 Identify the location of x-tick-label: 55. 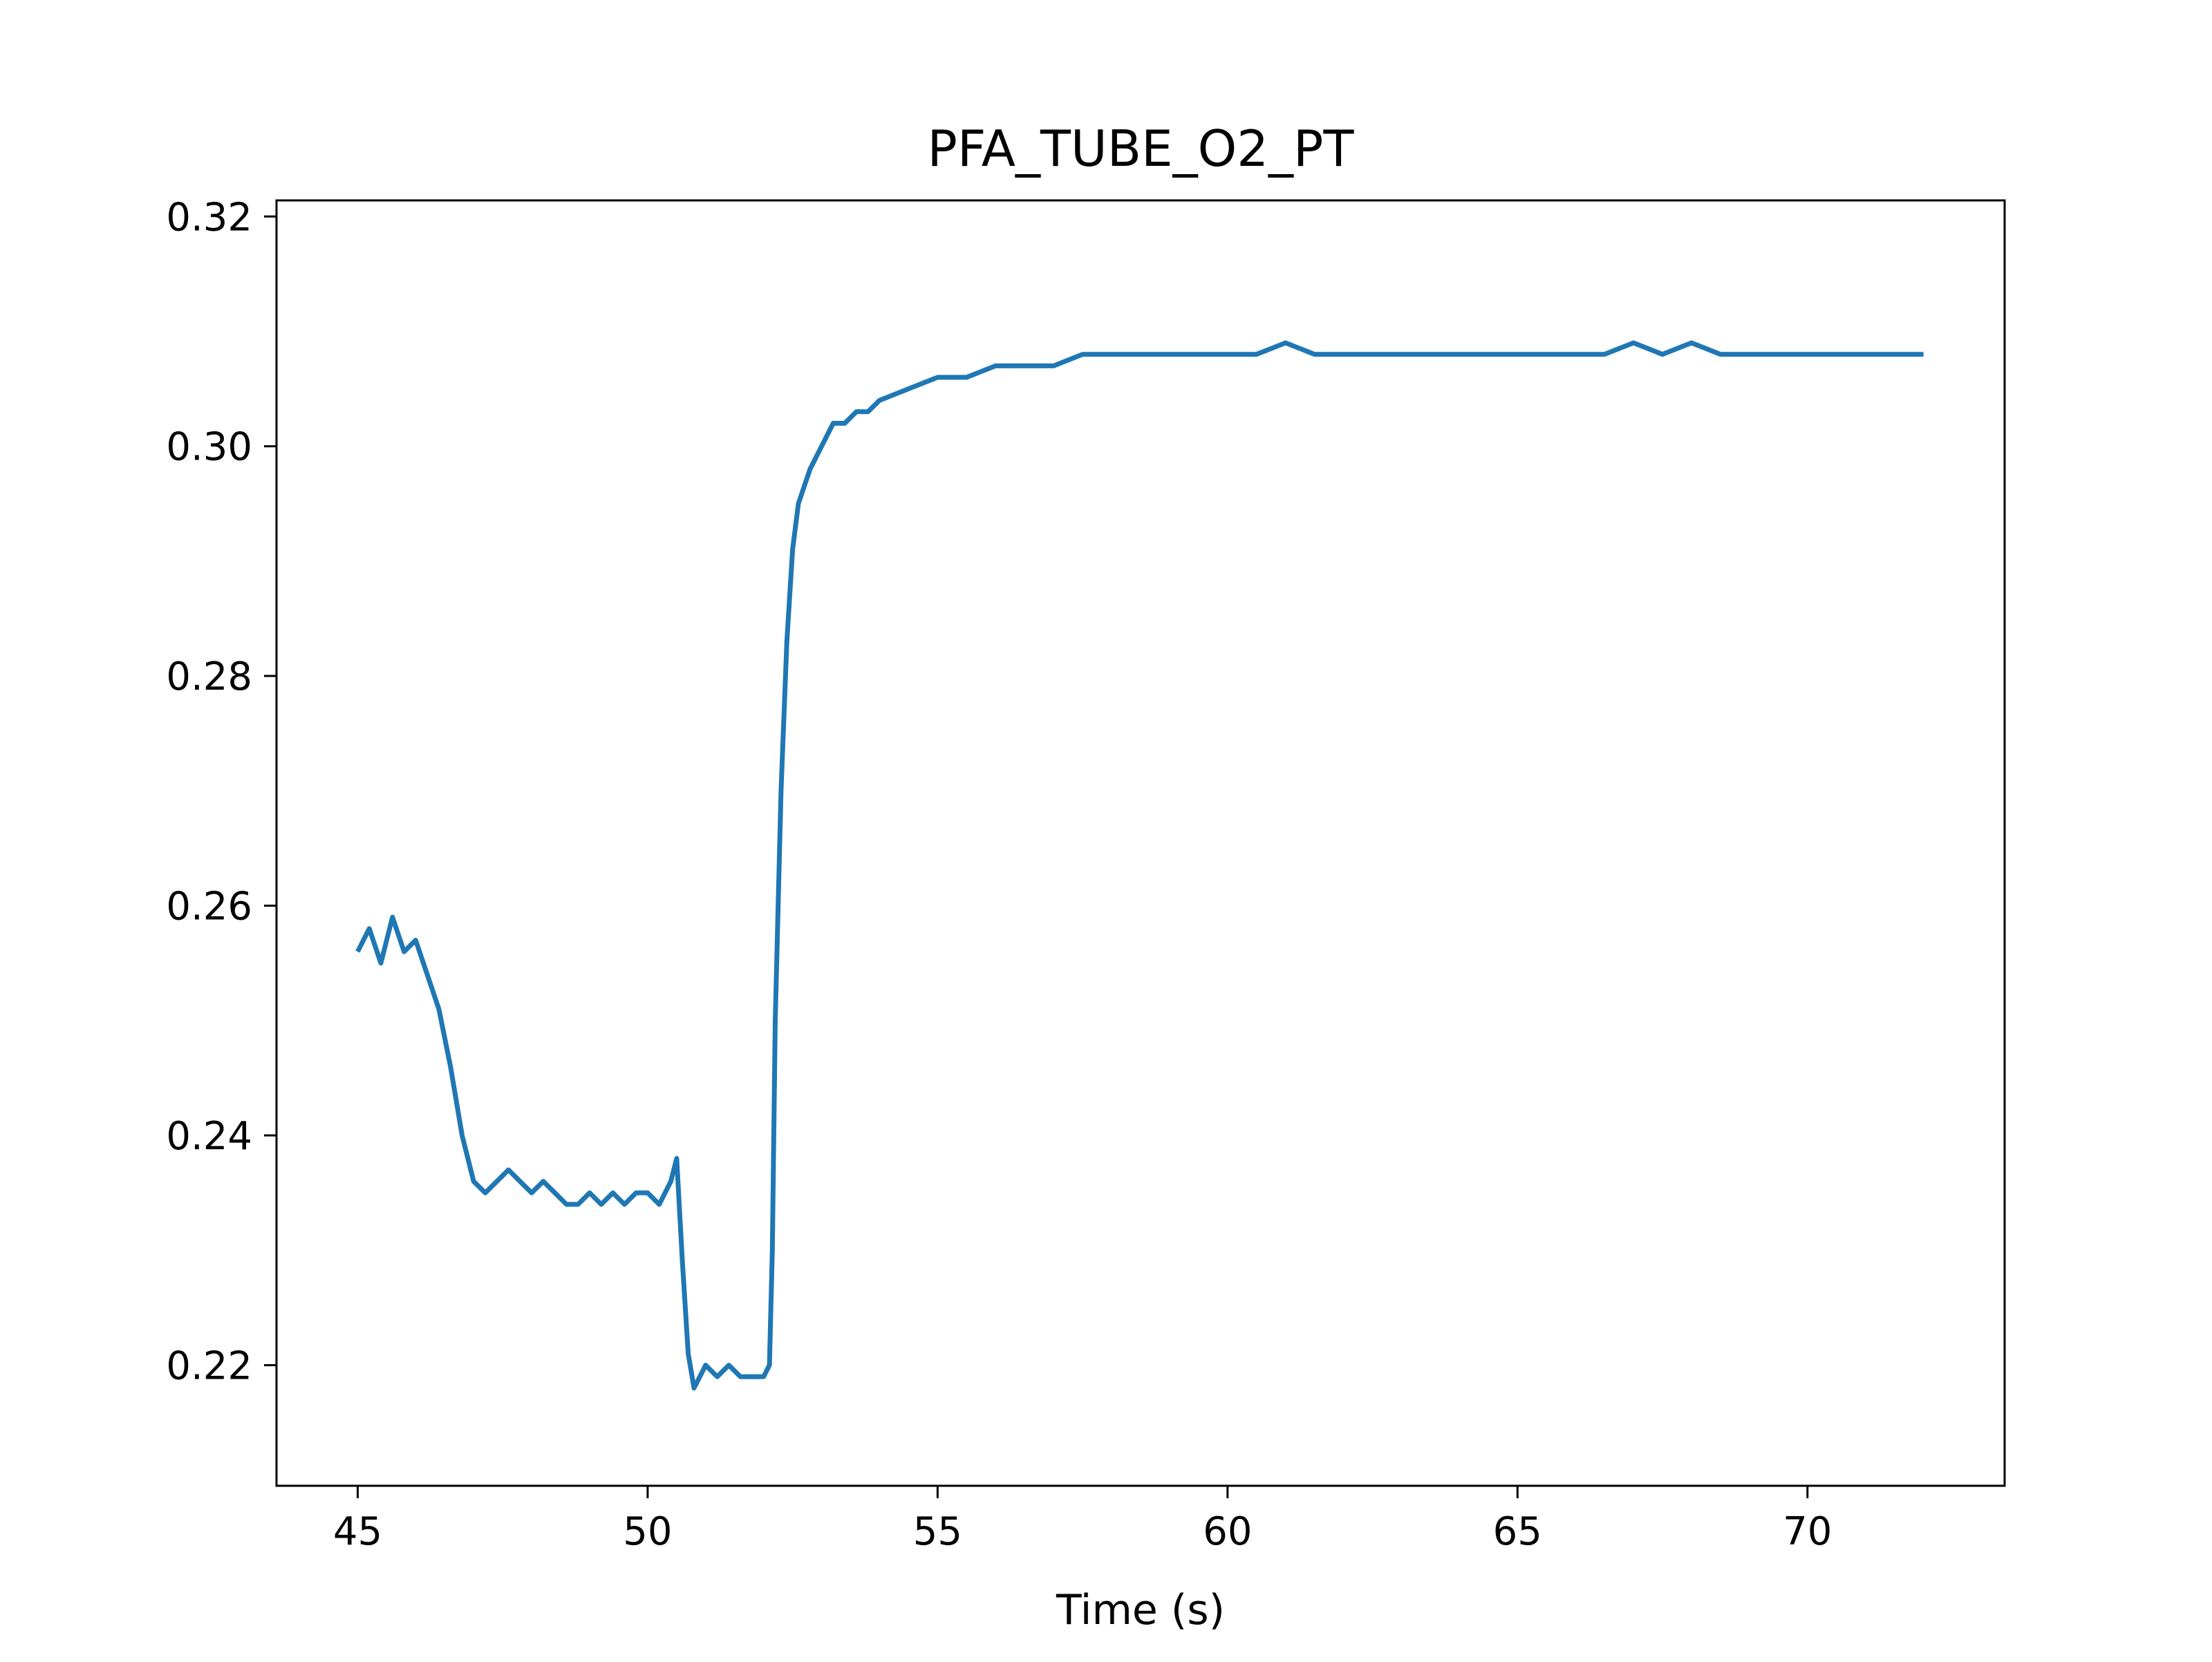
(937, 1531).